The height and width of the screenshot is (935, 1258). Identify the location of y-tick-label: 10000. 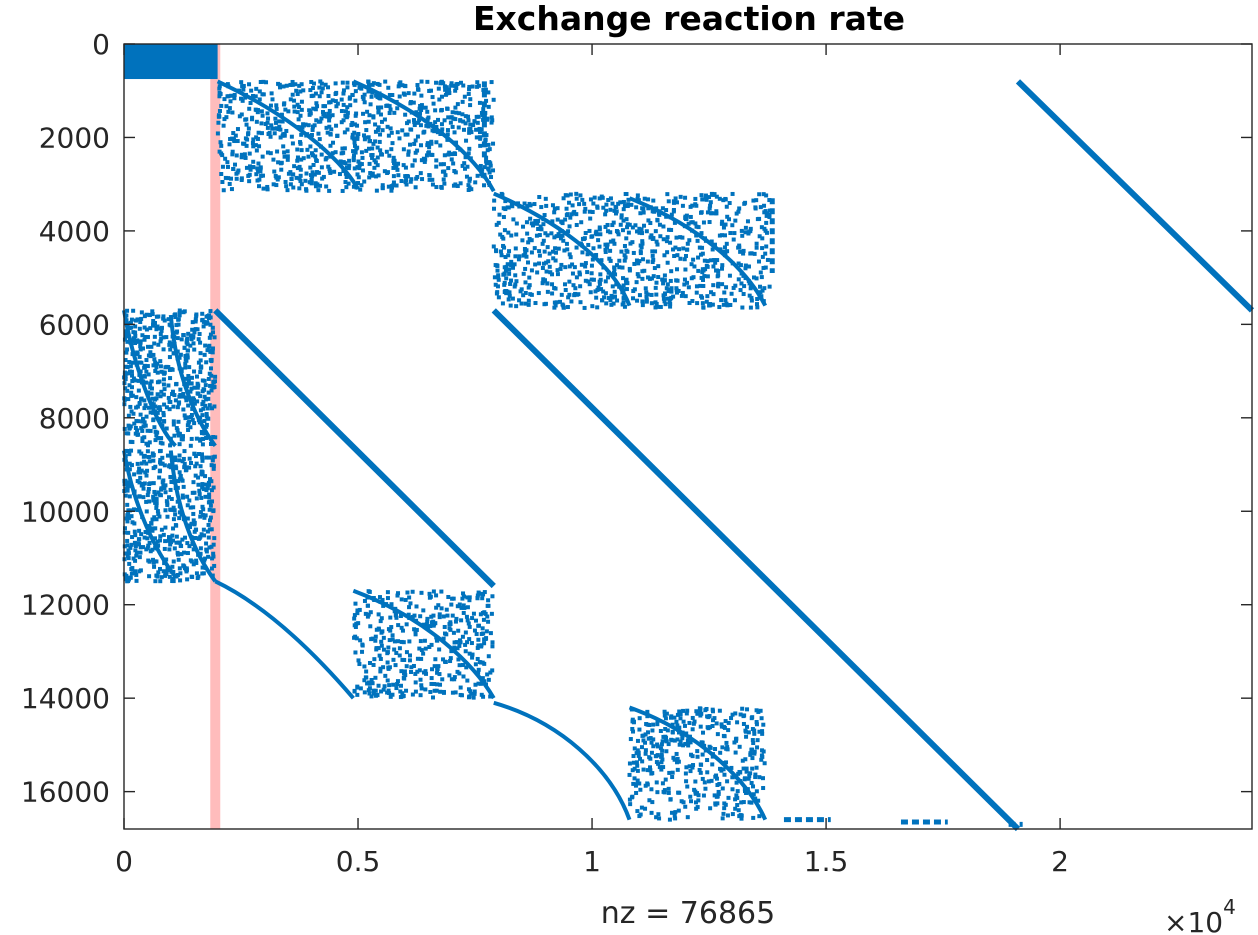
(65, 511).